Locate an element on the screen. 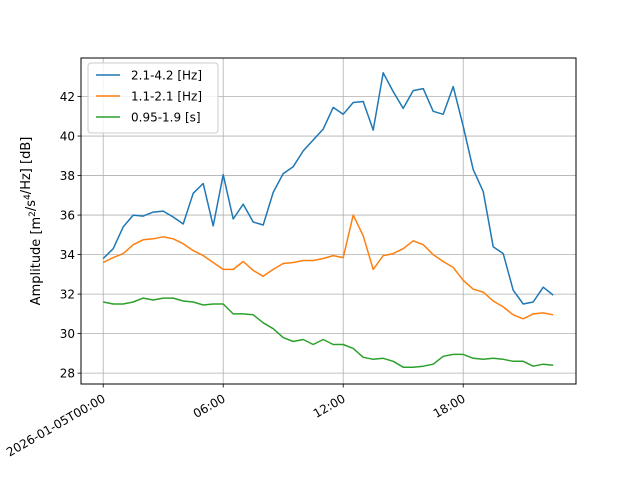  y-tick-label: 38 is located at coordinates (67, 176).